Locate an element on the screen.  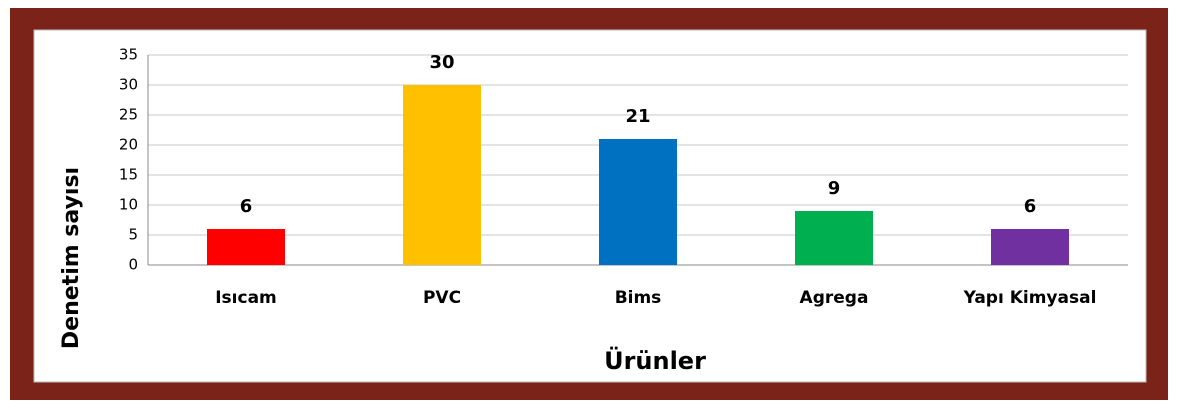
x-tick-label: Bims is located at coordinates (638, 298).